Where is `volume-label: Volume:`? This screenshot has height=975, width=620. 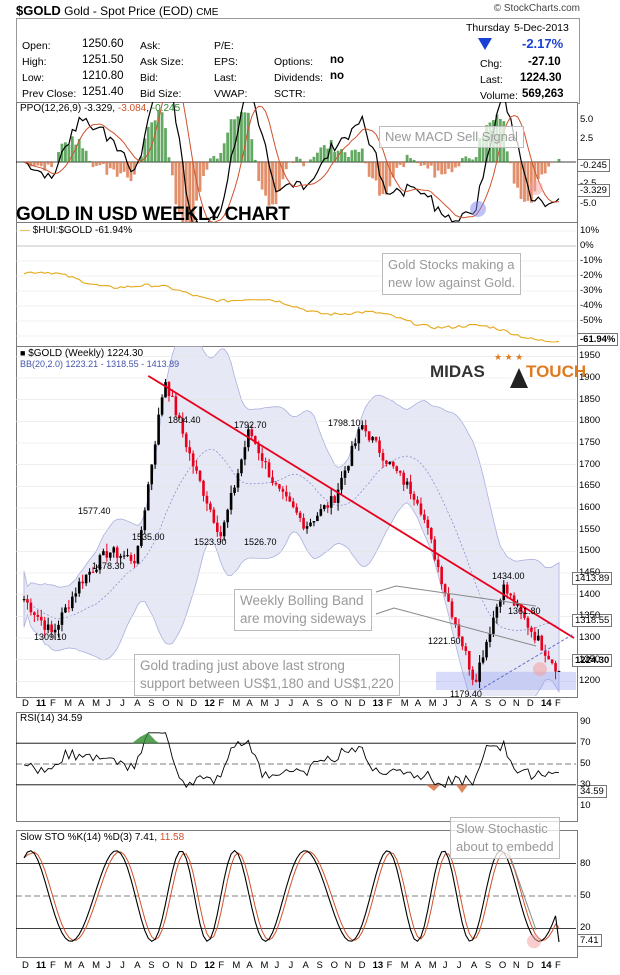
volume-label: Volume: is located at coordinates (499, 96).